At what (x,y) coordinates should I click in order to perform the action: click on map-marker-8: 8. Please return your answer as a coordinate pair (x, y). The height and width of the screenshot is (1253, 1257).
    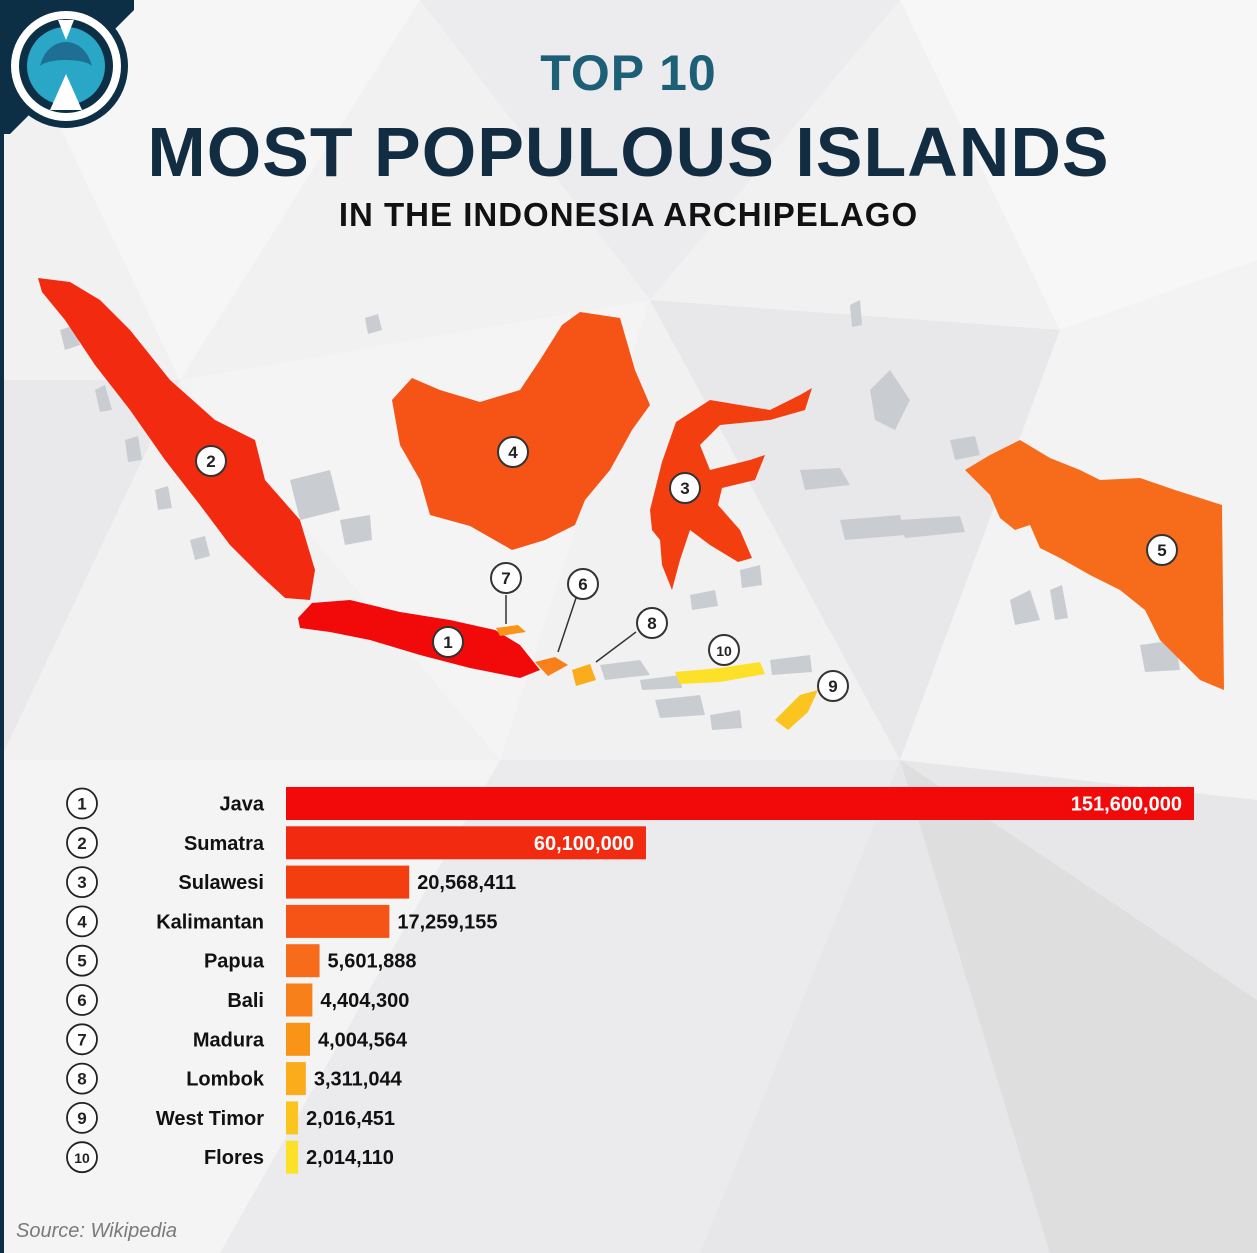
    Looking at the image, I should click on (652, 623).